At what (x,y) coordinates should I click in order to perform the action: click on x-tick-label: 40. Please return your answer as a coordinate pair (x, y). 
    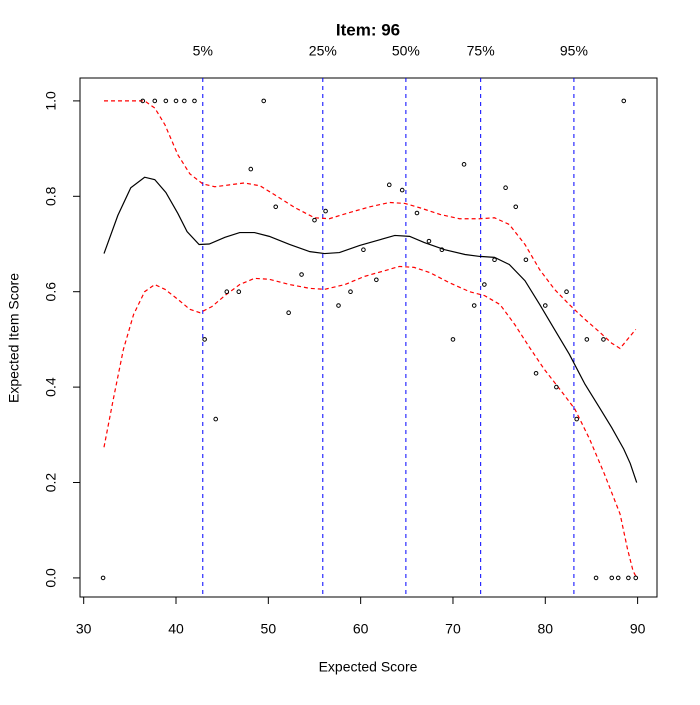
    Looking at the image, I should click on (176, 629).